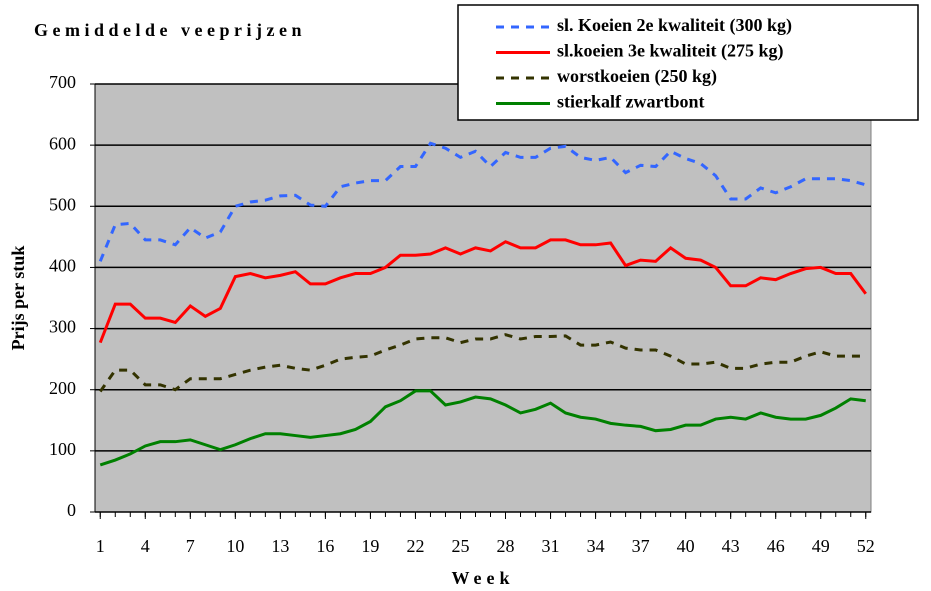 This screenshot has height=591, width=931. What do you see at coordinates (62, 388) in the screenshot?
I see `y-tick-label: 200` at bounding box center [62, 388].